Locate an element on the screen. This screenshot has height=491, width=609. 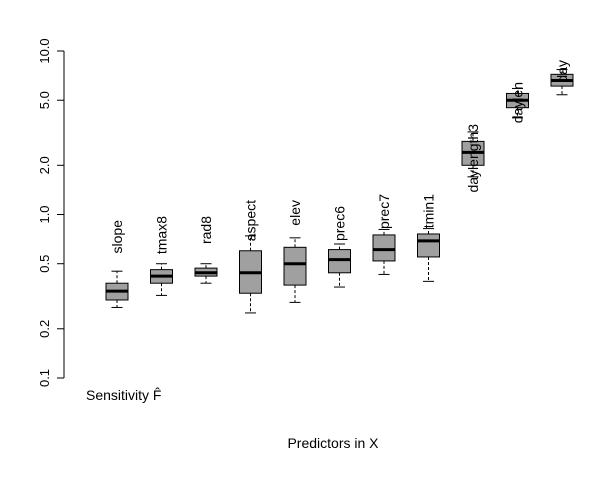
y-tick-label: 0.2 is located at coordinates (44, 329).